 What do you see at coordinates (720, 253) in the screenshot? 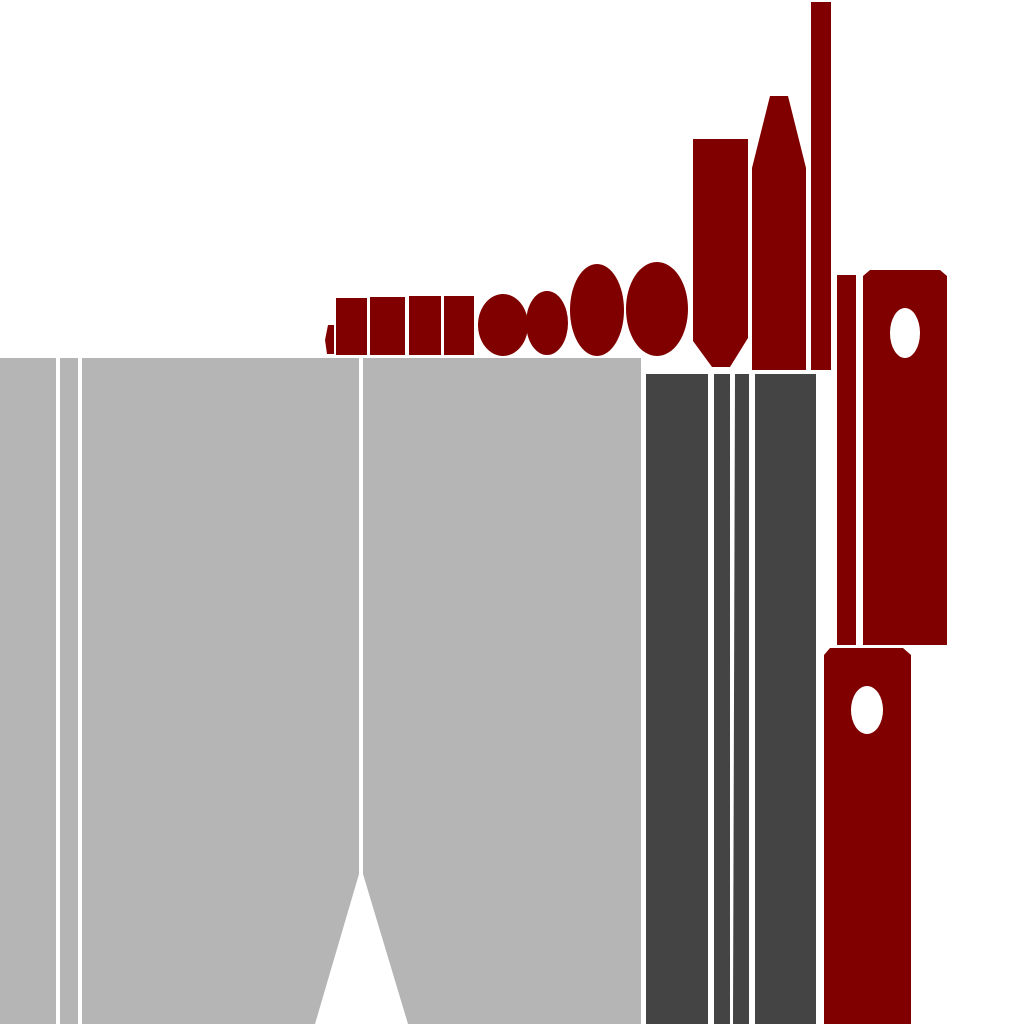
I see `red-pointed-piece-bottom` at bounding box center [720, 253].